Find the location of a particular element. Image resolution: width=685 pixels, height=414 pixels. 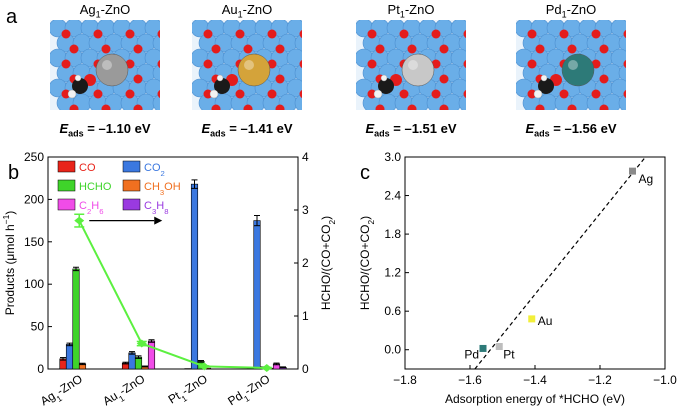

y-tick-label: 3.0 is located at coordinates (392, 157).